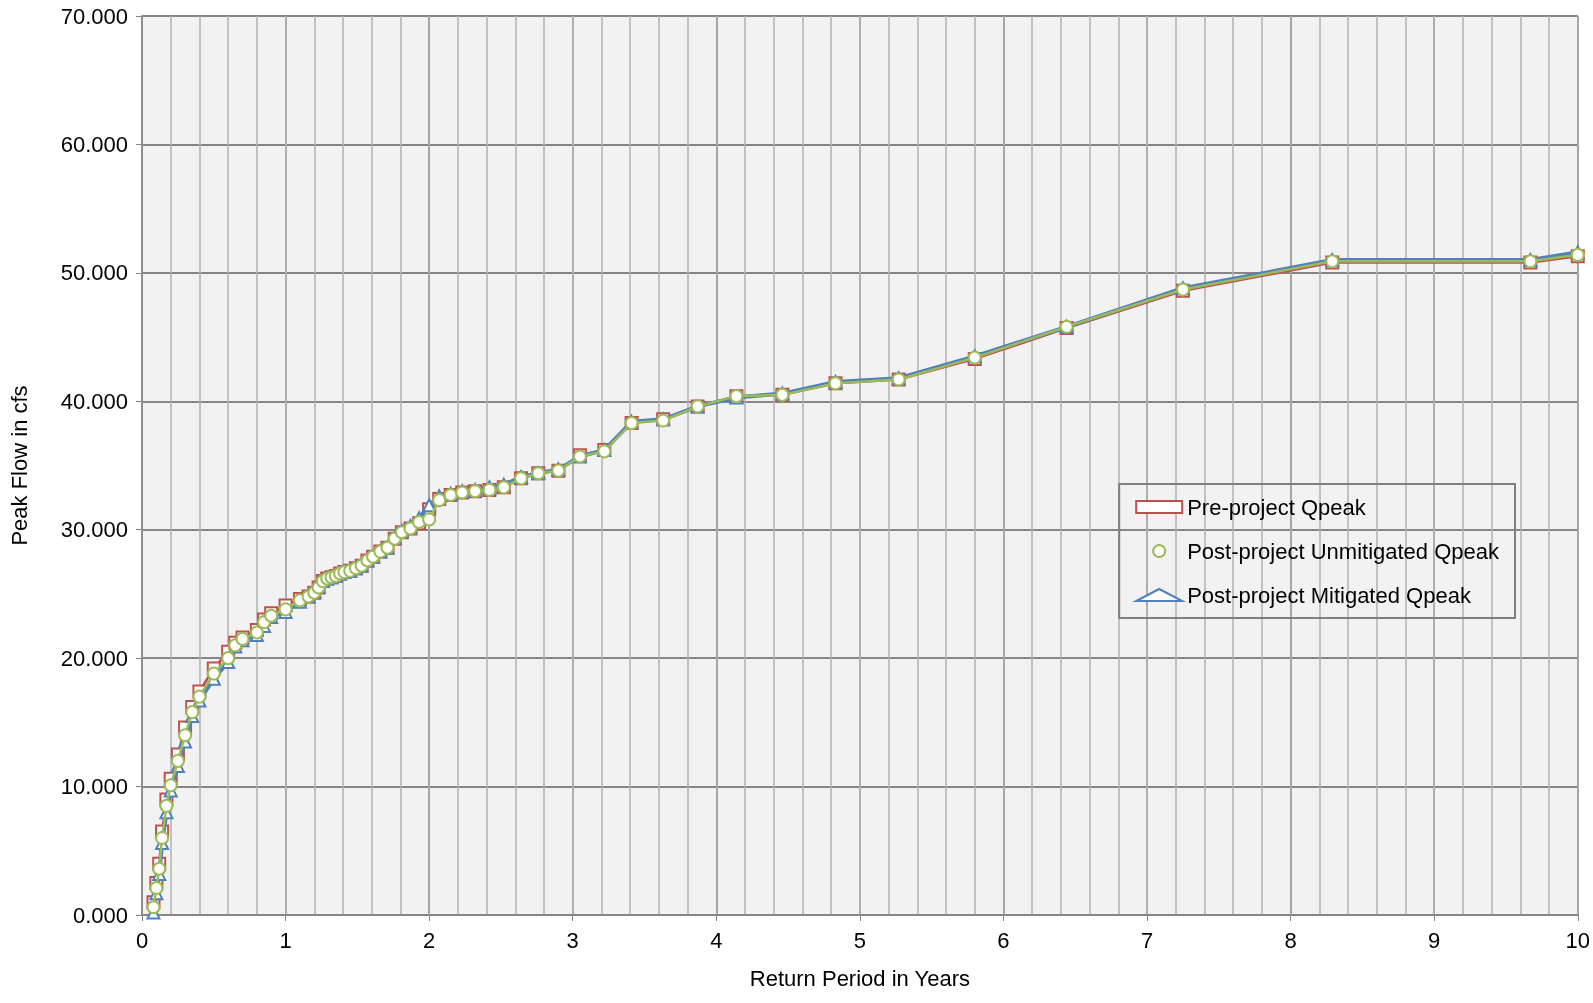 The height and width of the screenshot is (1003, 1593). Describe the element at coordinates (94, 273) in the screenshot. I see `y-tick-label: 50.000` at that location.